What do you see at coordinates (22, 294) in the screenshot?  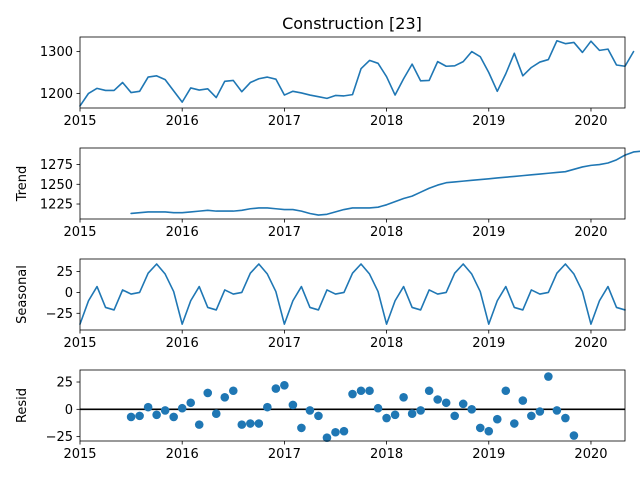 I see `seasonal-y-axis-label: Seasonal` at bounding box center [22, 294].